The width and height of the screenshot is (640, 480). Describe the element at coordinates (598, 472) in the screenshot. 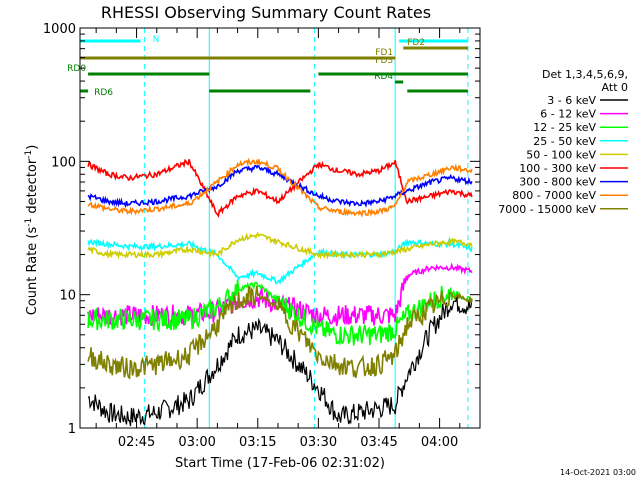

I see `footer-date: 14-Oct-2021 03:00` at that location.